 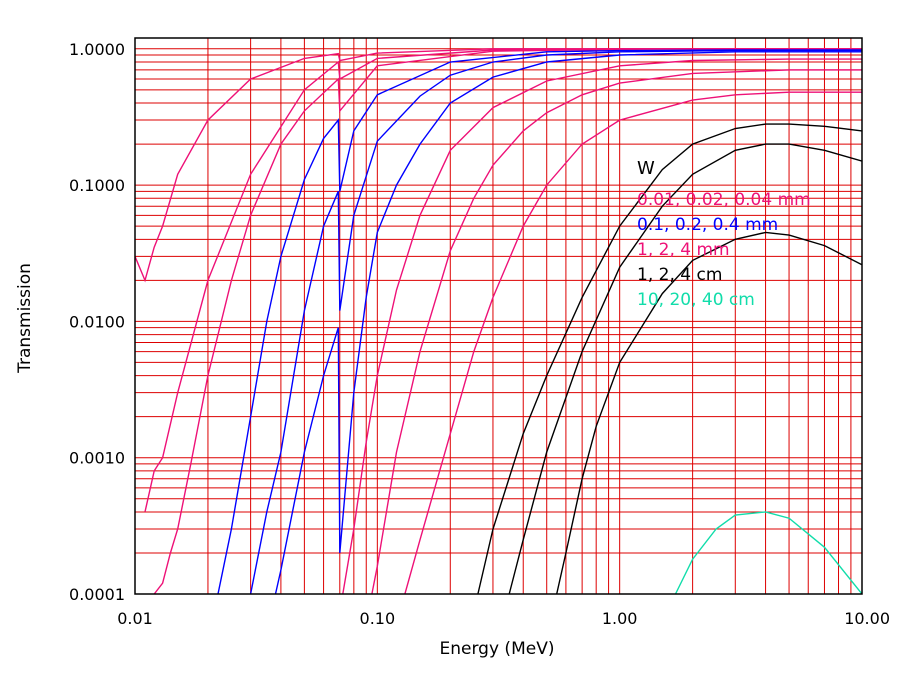 I want to click on y-tick-label: 1.0000, so click(x=97, y=49).